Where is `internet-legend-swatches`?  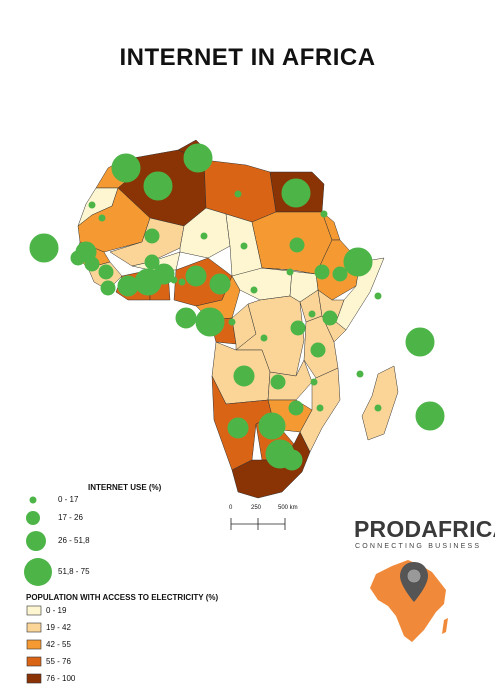 internet-legend-swatches is located at coordinates (38, 541).